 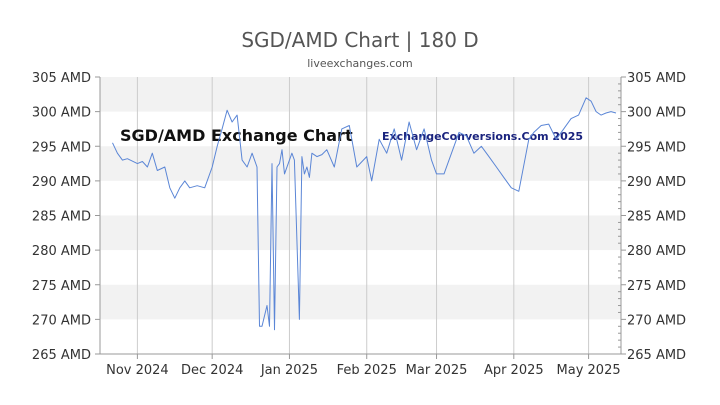 I want to click on y-tick-label-left: 305 AMD, so click(x=61, y=78).